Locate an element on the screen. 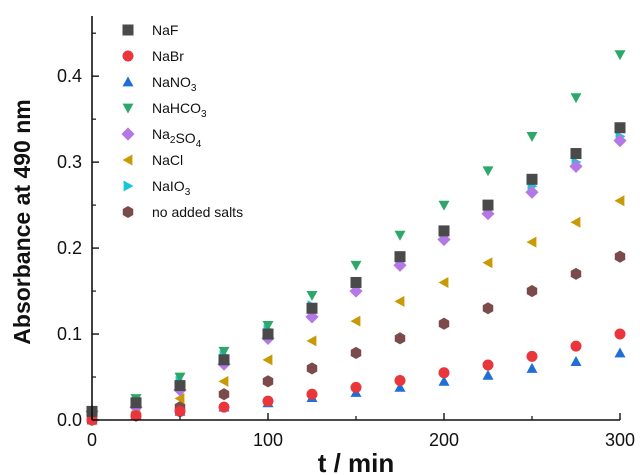  legend-label: no added salts is located at coordinates (197, 212).